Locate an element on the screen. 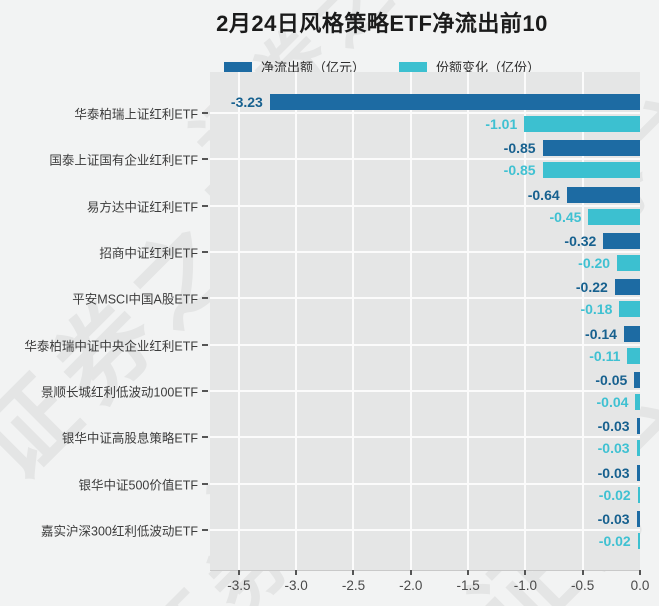  category-label: 嘉实沪深300红利低波动ETF is located at coordinates (119, 531).